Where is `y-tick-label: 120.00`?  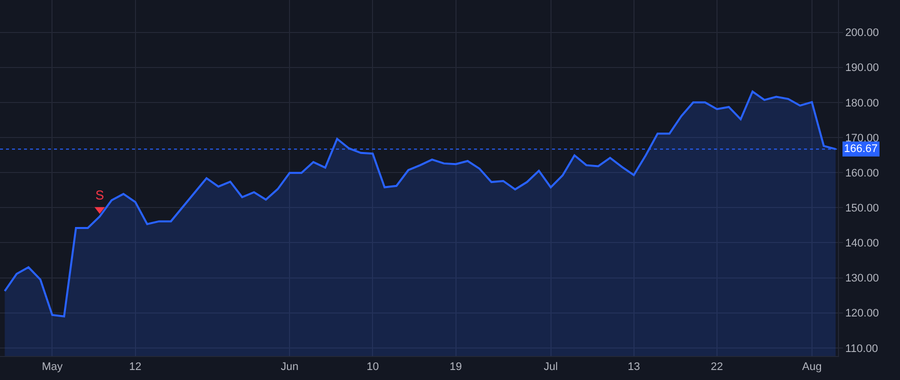
y-tick-label: 120.00 is located at coordinates (862, 314).